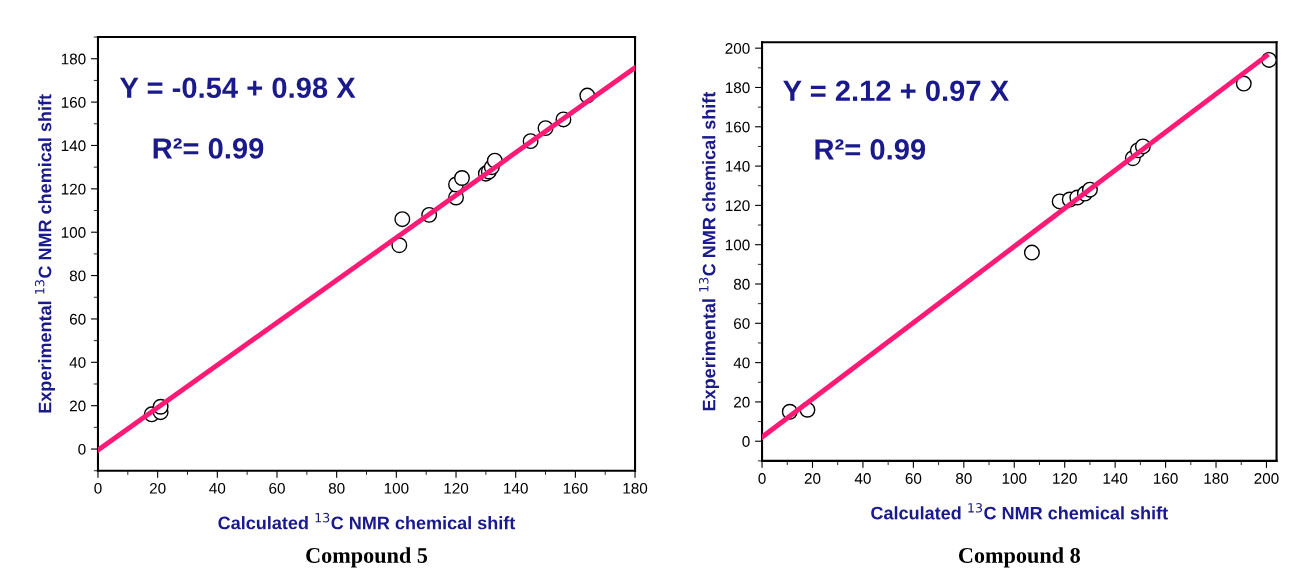  What do you see at coordinates (367, 557) in the screenshot?
I see `text: Compound 5` at bounding box center [367, 557].